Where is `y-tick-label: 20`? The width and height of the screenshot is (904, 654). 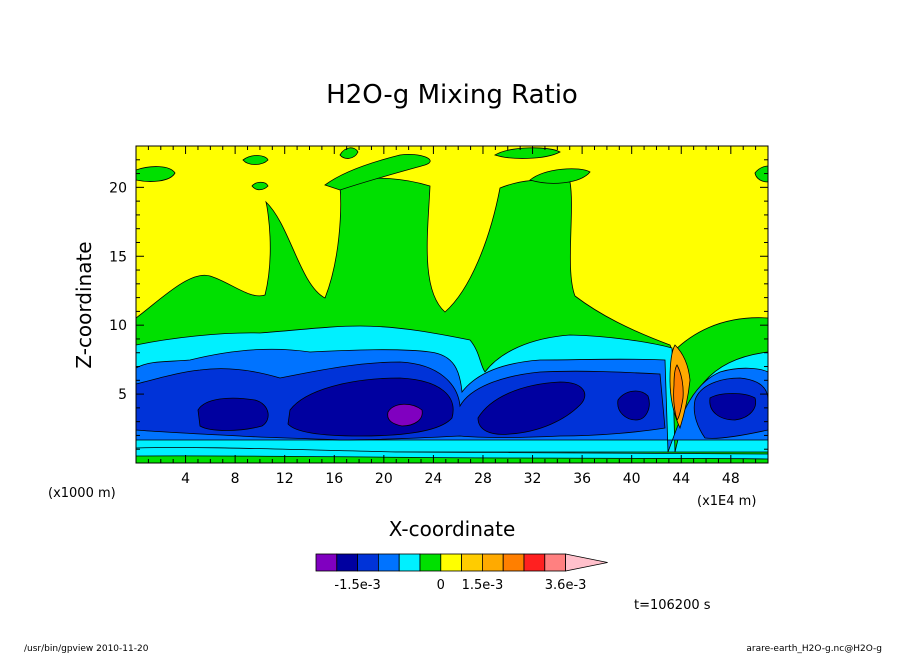 y-tick-label: 20 is located at coordinates (118, 188).